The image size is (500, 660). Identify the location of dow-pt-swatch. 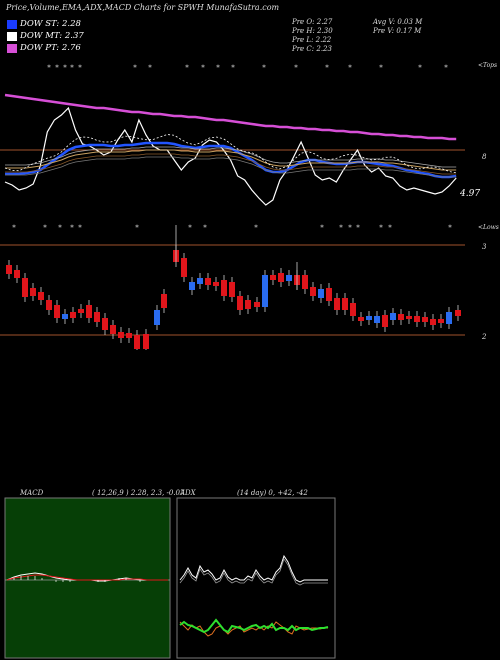
(12, 48).